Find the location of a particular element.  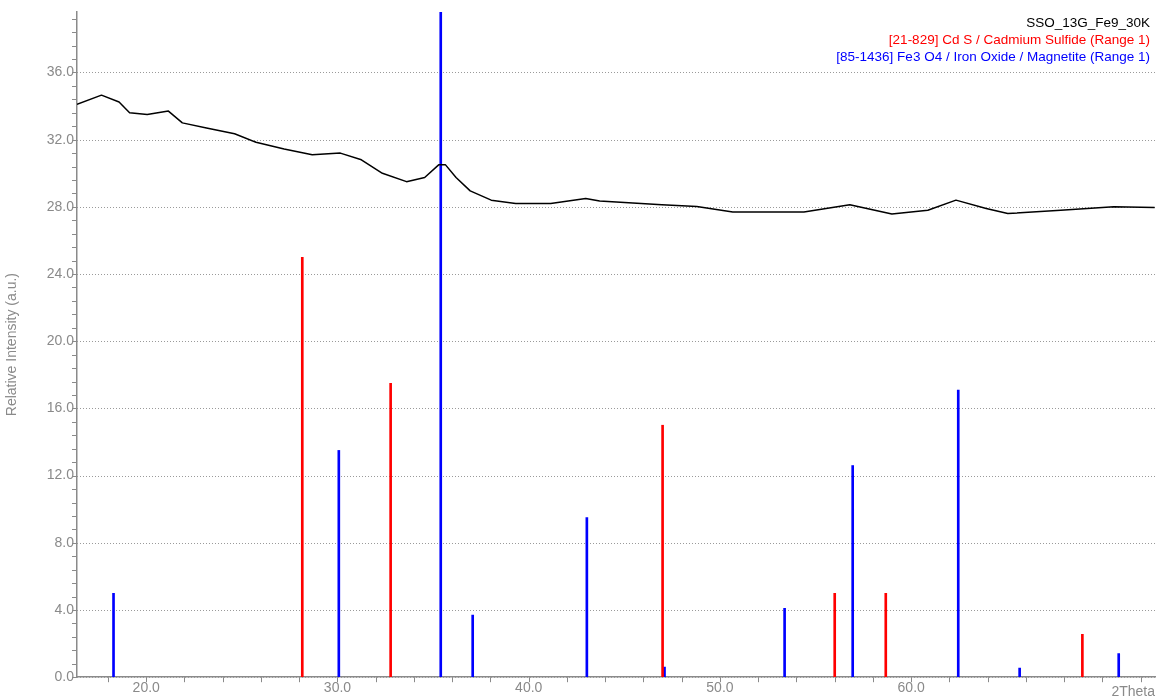

y-tick-label: 24.0 is located at coordinates (60, 272).